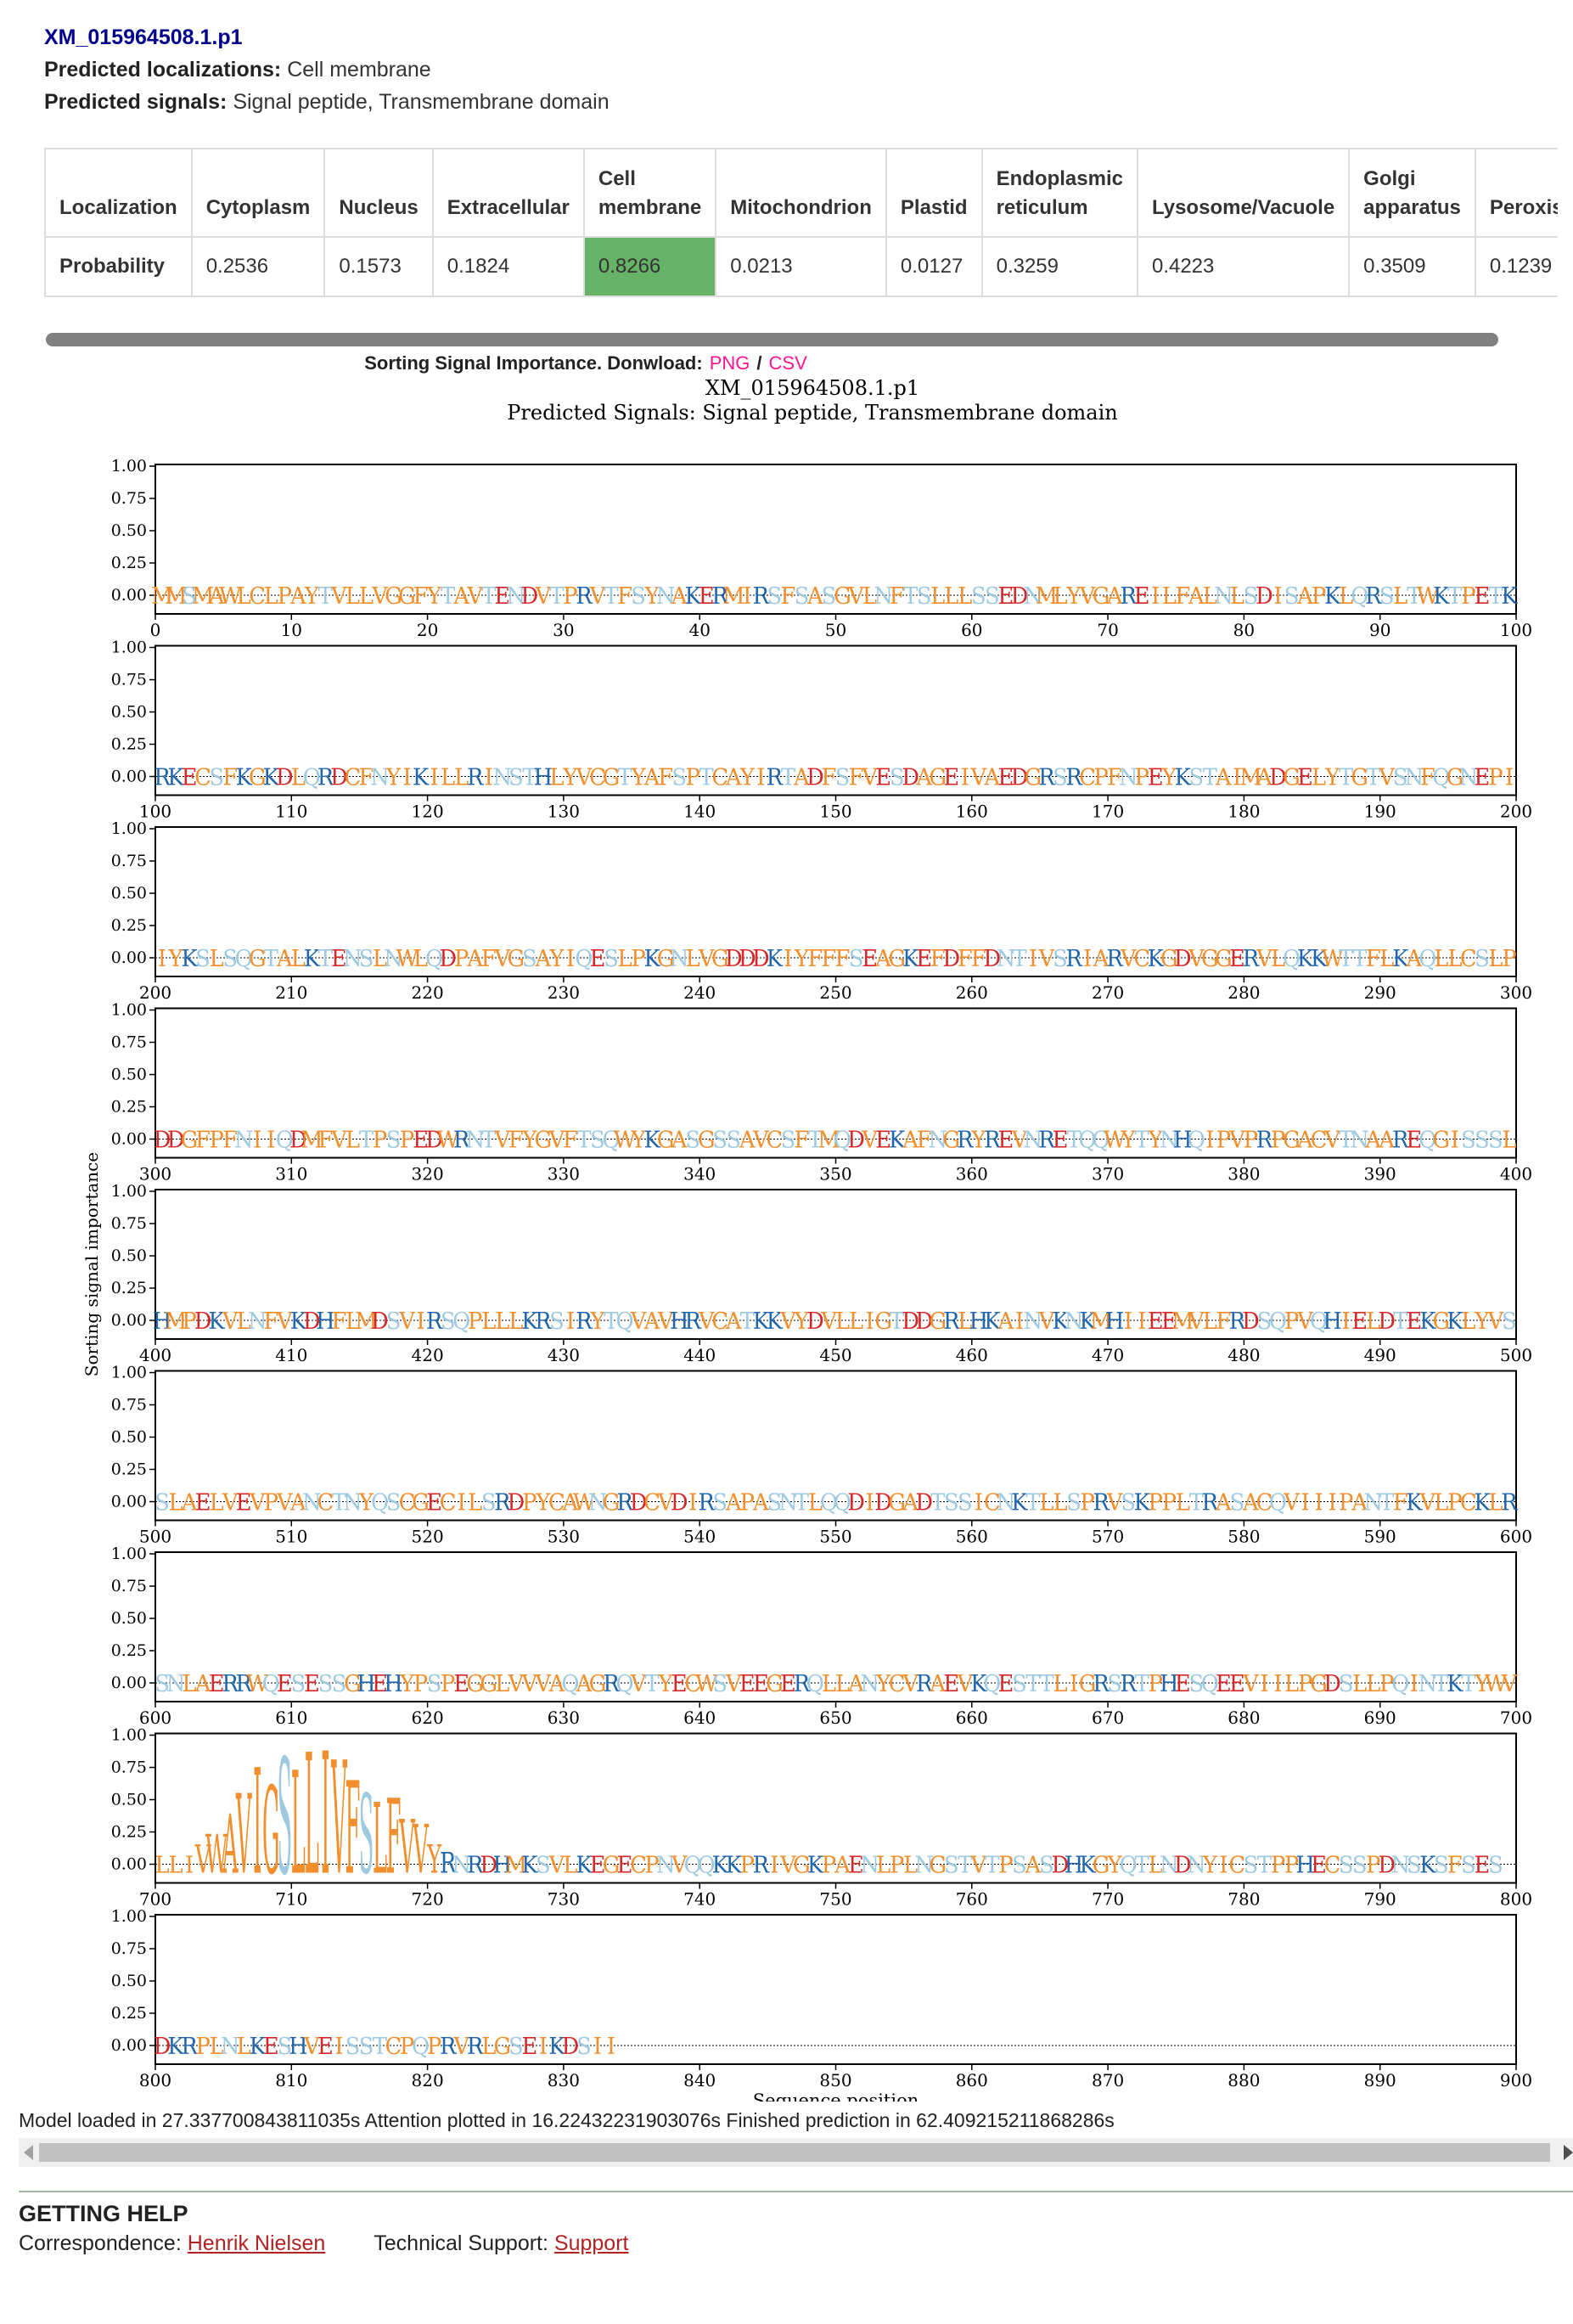  What do you see at coordinates (972, 812) in the screenshot?
I see `x-tick-label: 160` at bounding box center [972, 812].